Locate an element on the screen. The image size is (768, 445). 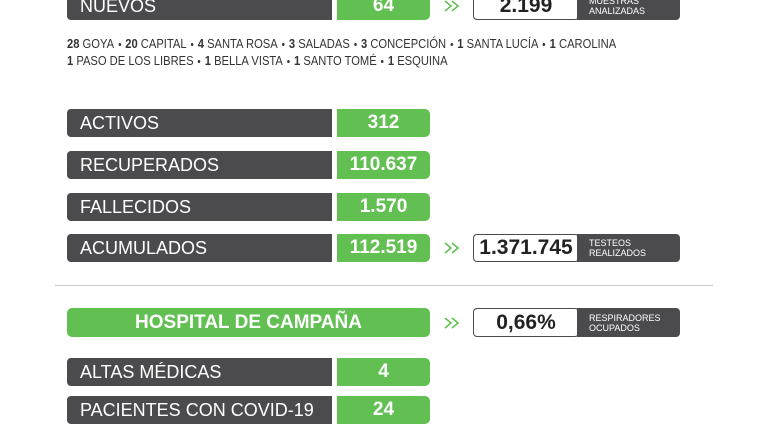
box-label: RESPIRADORES OCUPADOS is located at coordinates (628, 322).